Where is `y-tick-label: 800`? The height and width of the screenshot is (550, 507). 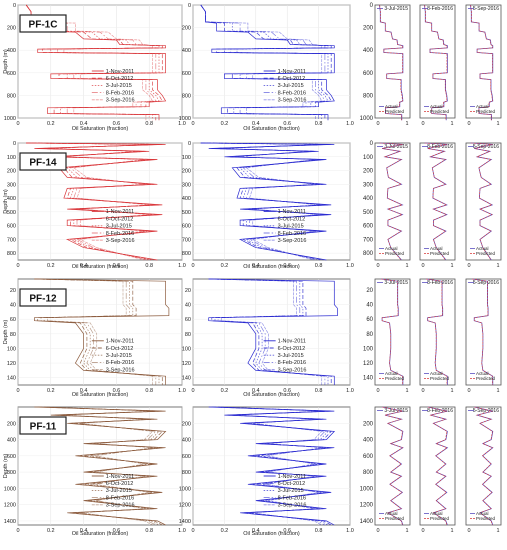 y-tick-label: 800 is located at coordinates (11, 254).